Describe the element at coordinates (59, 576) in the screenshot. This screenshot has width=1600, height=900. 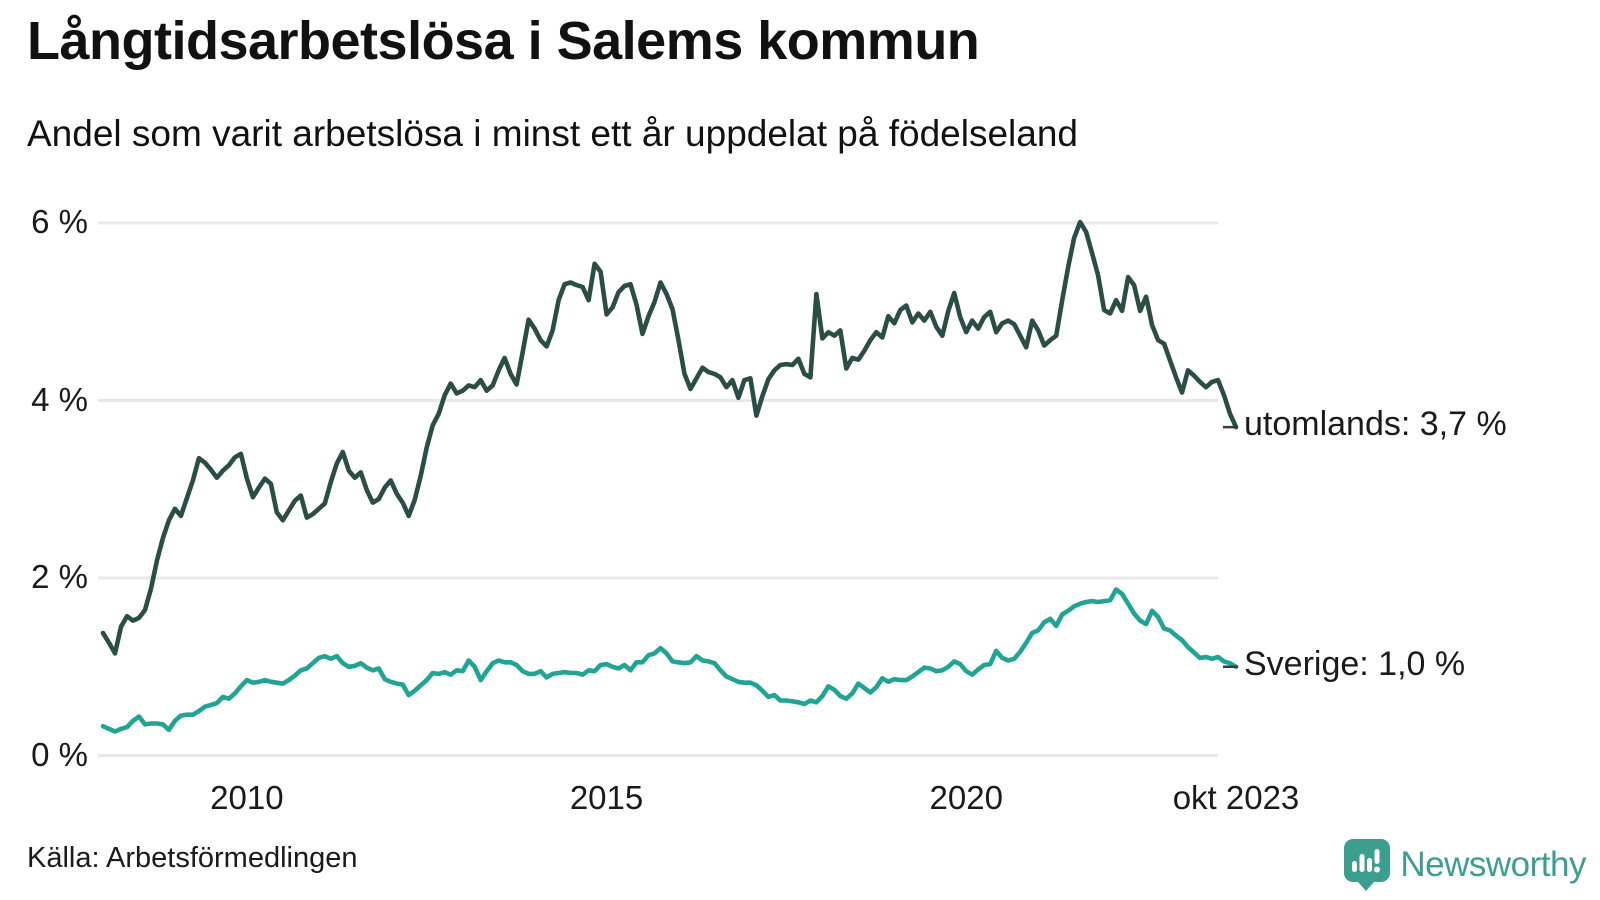
I see `y-tick-label-2: 2 %` at that location.